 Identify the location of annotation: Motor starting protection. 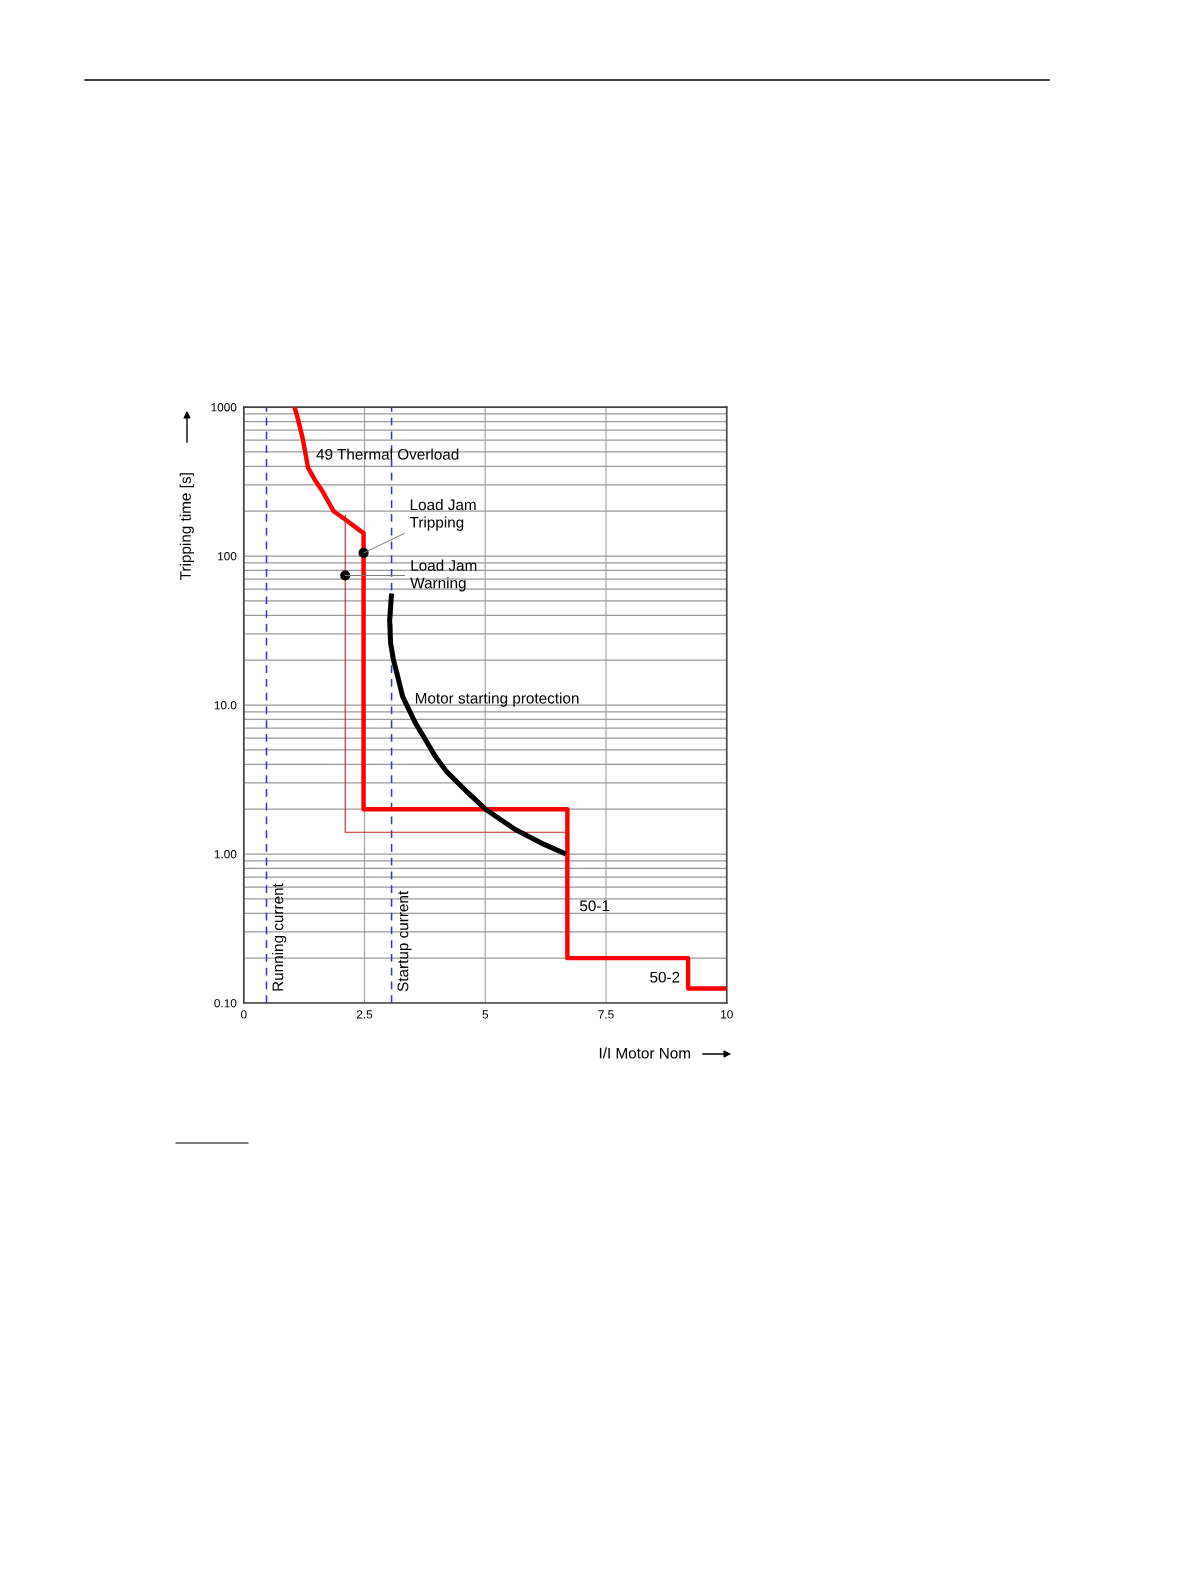
(497, 699).